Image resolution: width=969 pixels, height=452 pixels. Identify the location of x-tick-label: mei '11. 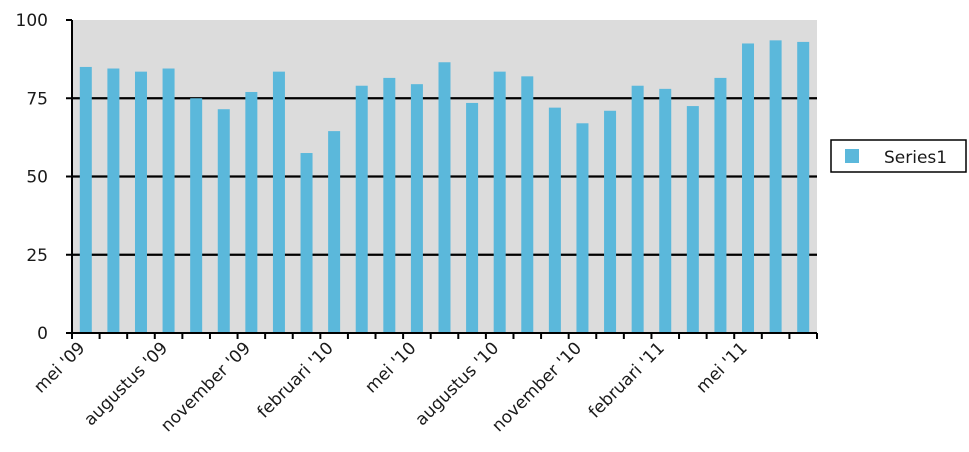
(722, 367).